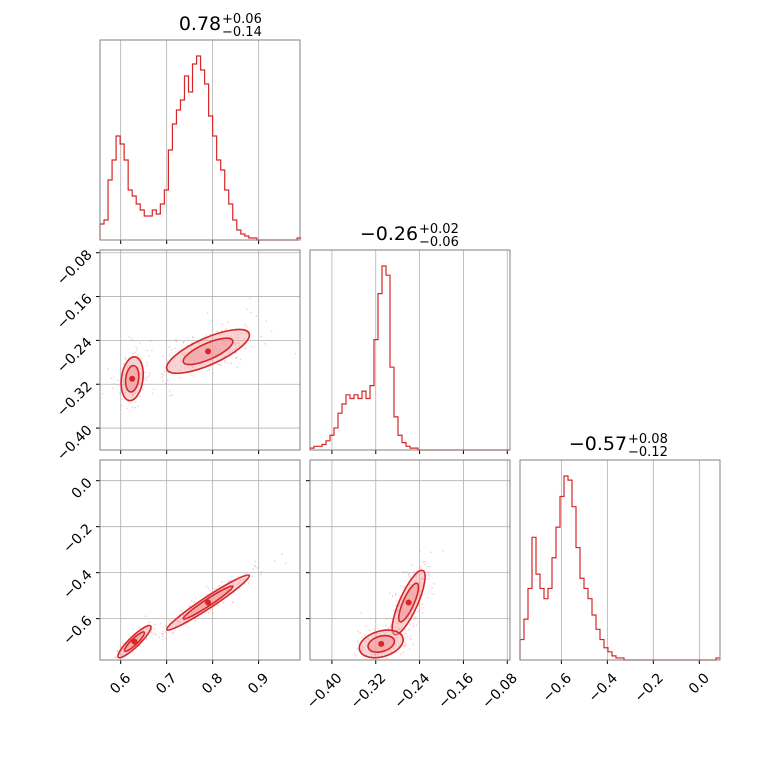  Describe the element at coordinates (77, 630) in the screenshot. I see `y-tick-label-0: −0.6` at that location.